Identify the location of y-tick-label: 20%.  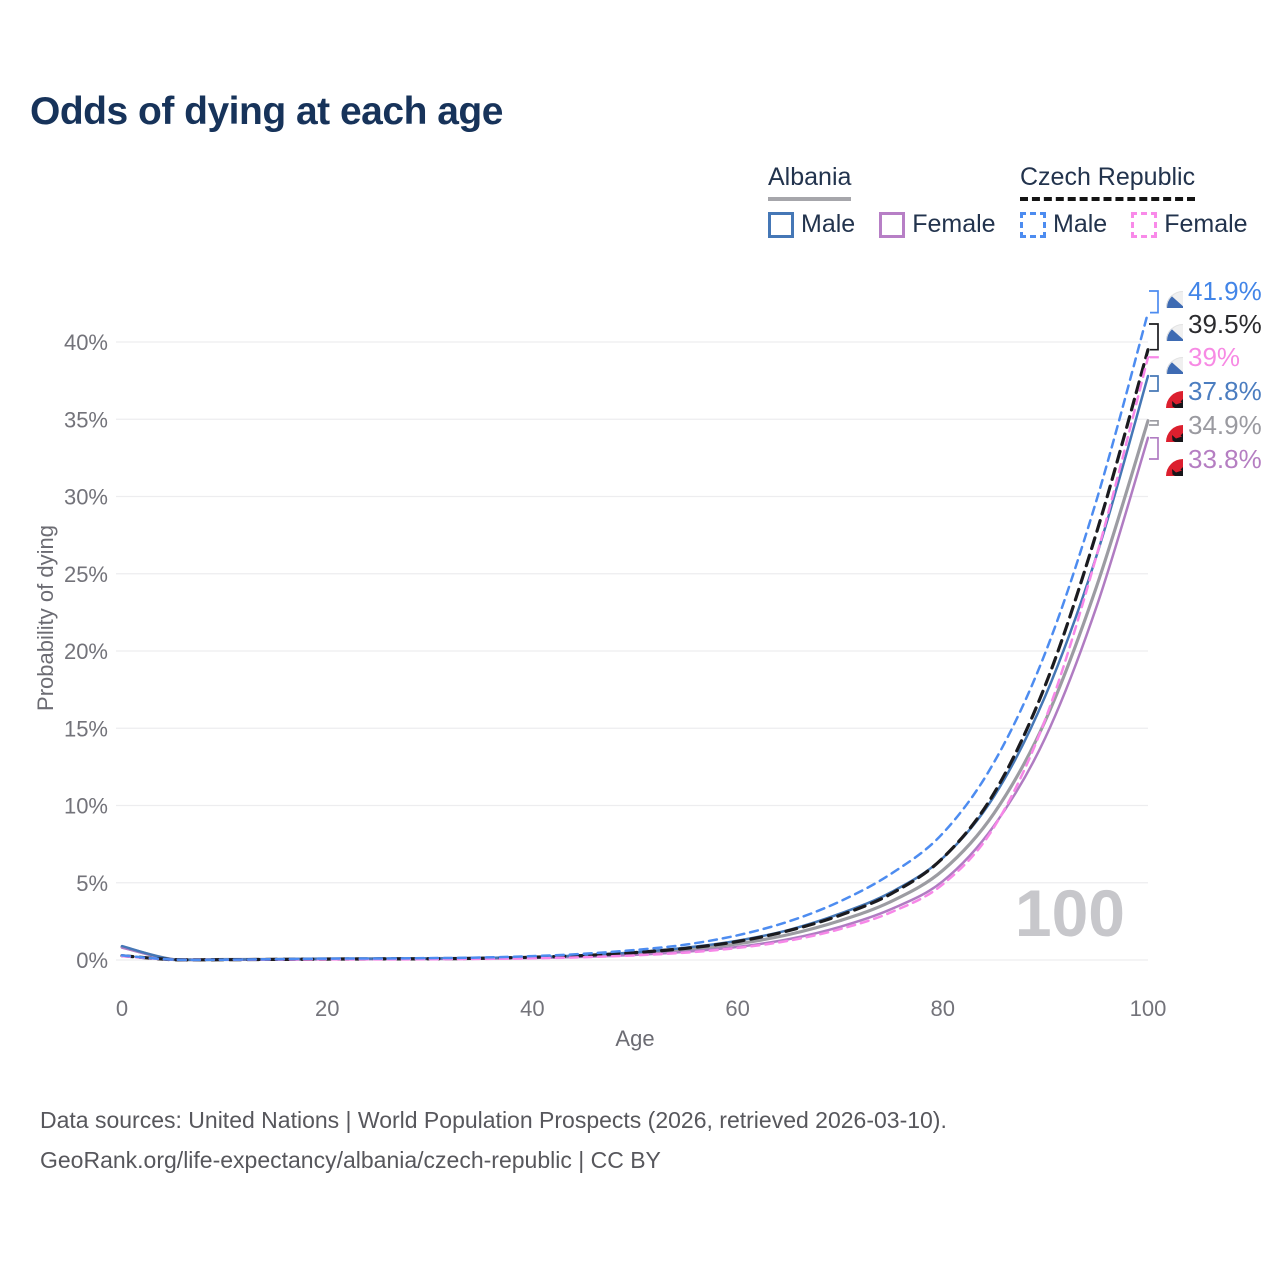
(86, 651).